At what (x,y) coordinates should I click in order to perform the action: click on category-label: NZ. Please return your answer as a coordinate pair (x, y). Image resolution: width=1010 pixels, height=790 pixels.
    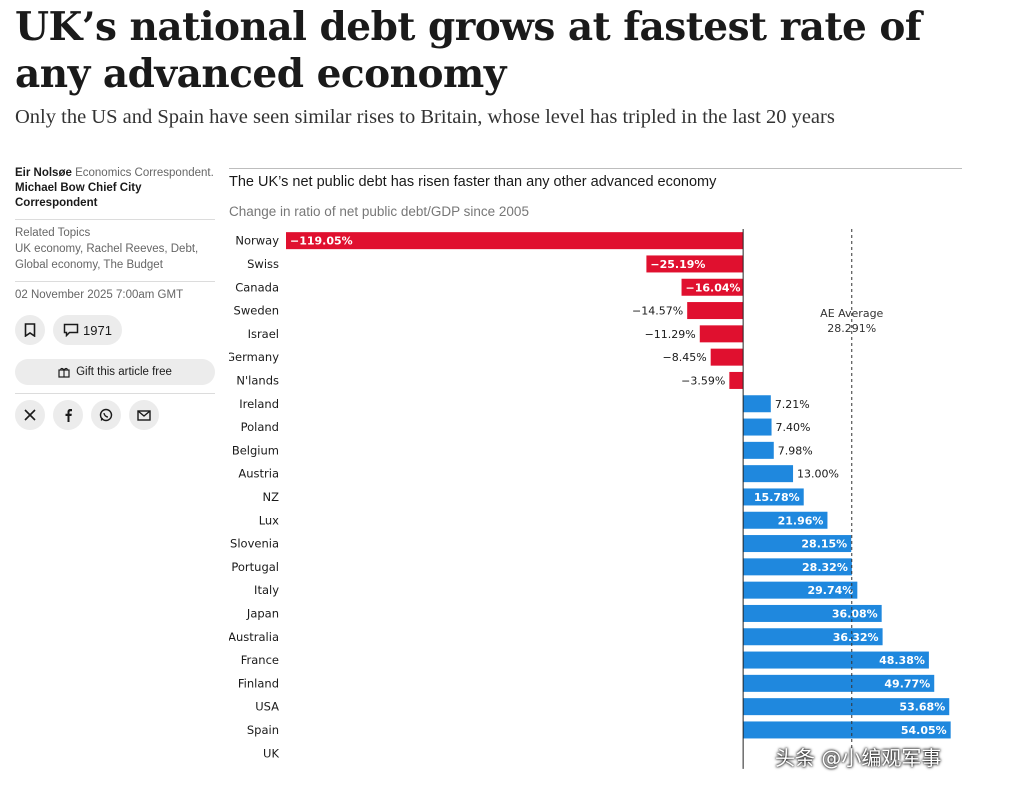
    Looking at the image, I should click on (271, 497).